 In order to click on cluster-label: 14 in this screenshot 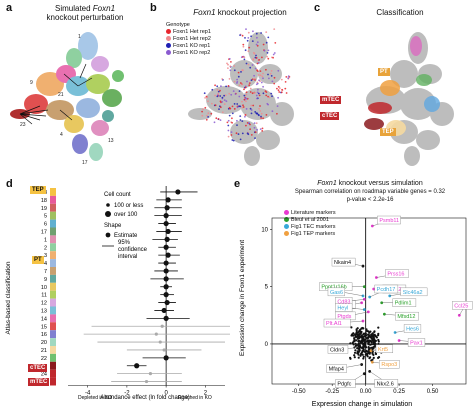, I will do `click(44, 319)`.